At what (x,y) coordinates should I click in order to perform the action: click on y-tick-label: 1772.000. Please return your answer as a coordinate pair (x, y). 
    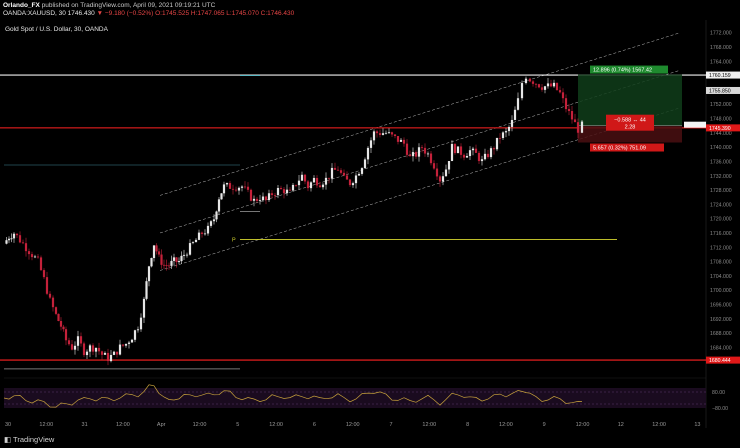
    Looking at the image, I should click on (721, 34).